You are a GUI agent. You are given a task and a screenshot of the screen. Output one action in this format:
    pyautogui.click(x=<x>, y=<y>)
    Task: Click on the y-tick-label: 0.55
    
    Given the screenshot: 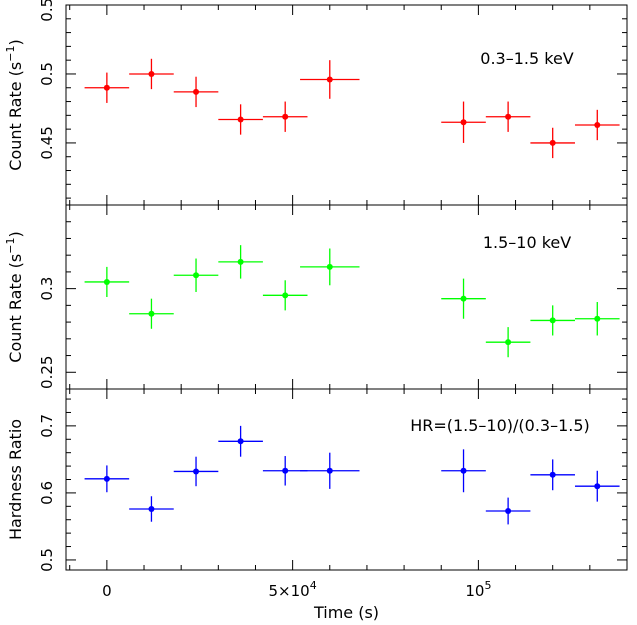 What is the action you would take?
    pyautogui.click(x=47, y=11)
    